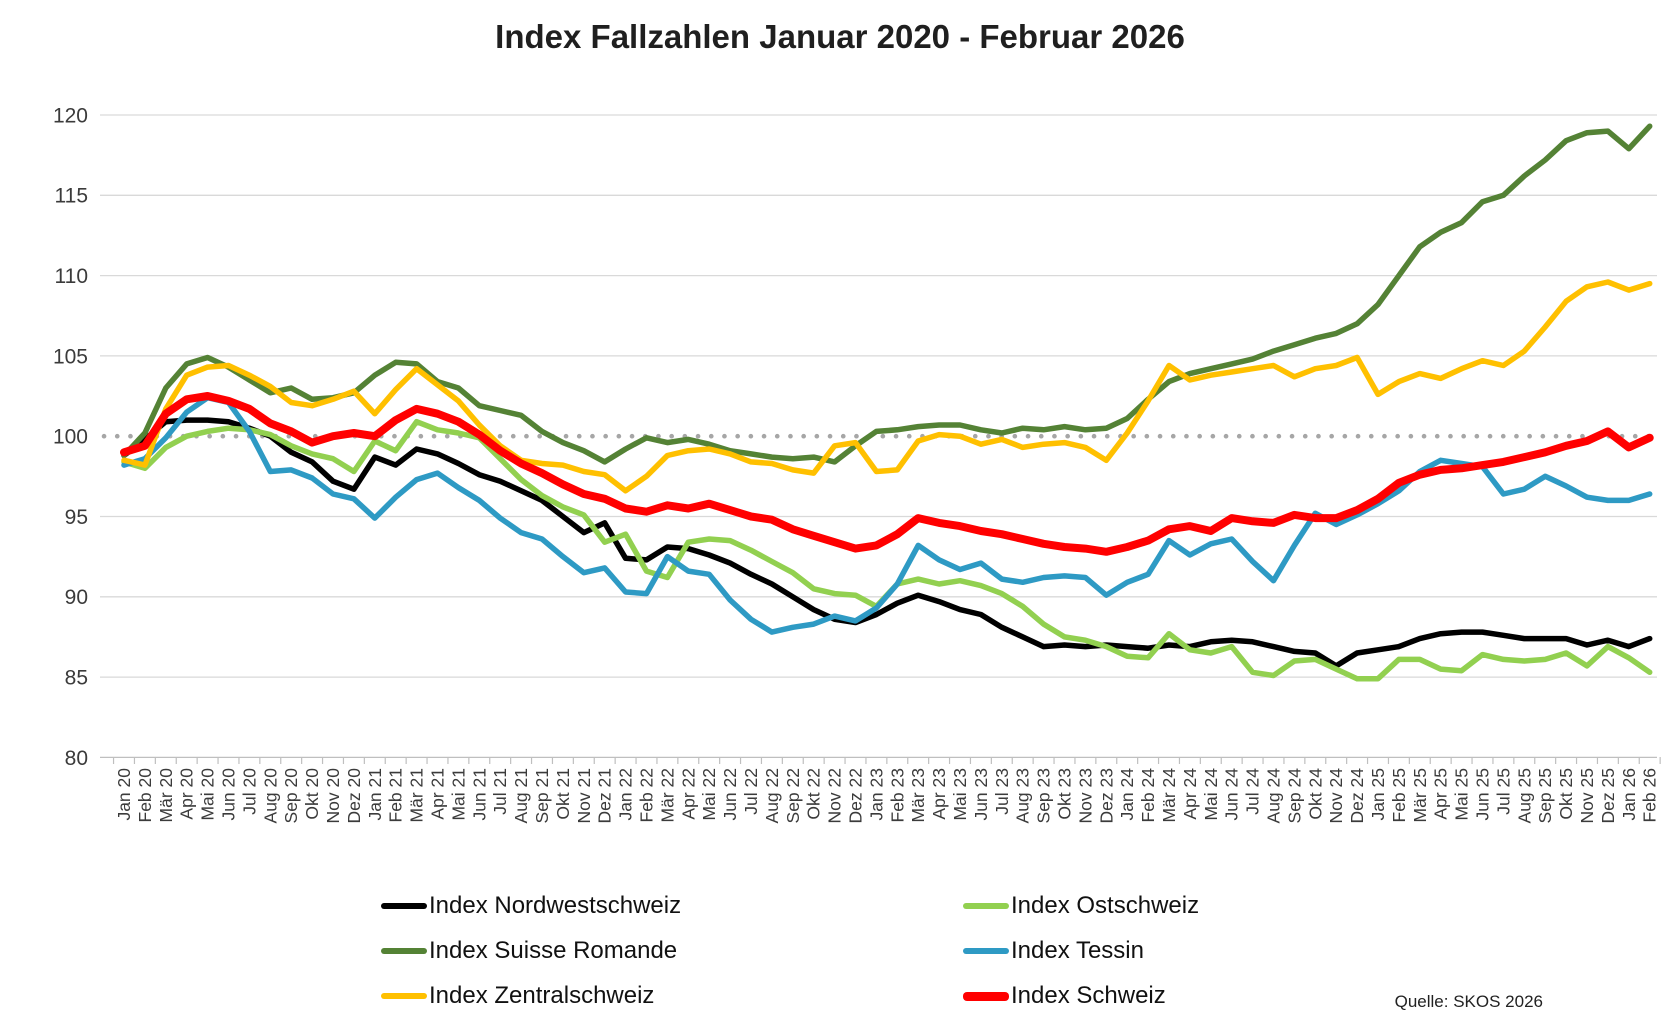 This screenshot has width=1680, height=1023. What do you see at coordinates (688, 794) in the screenshot?
I see `x-tick-label: Apr 22` at bounding box center [688, 794].